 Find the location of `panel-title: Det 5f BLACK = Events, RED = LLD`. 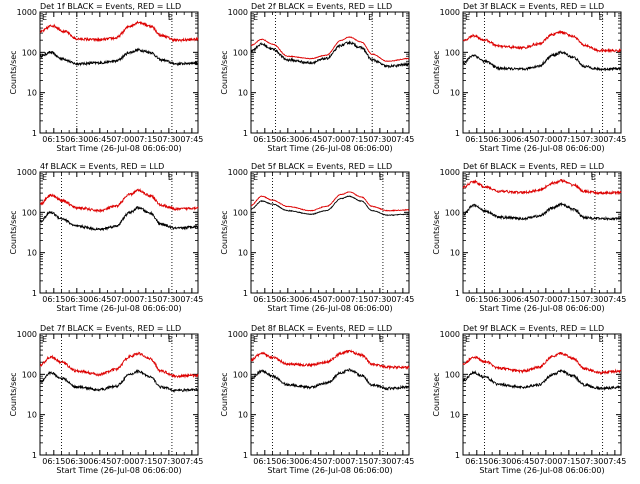

panel-title: Det 5f BLACK = Events, RED = LLD is located at coordinates (321, 166).